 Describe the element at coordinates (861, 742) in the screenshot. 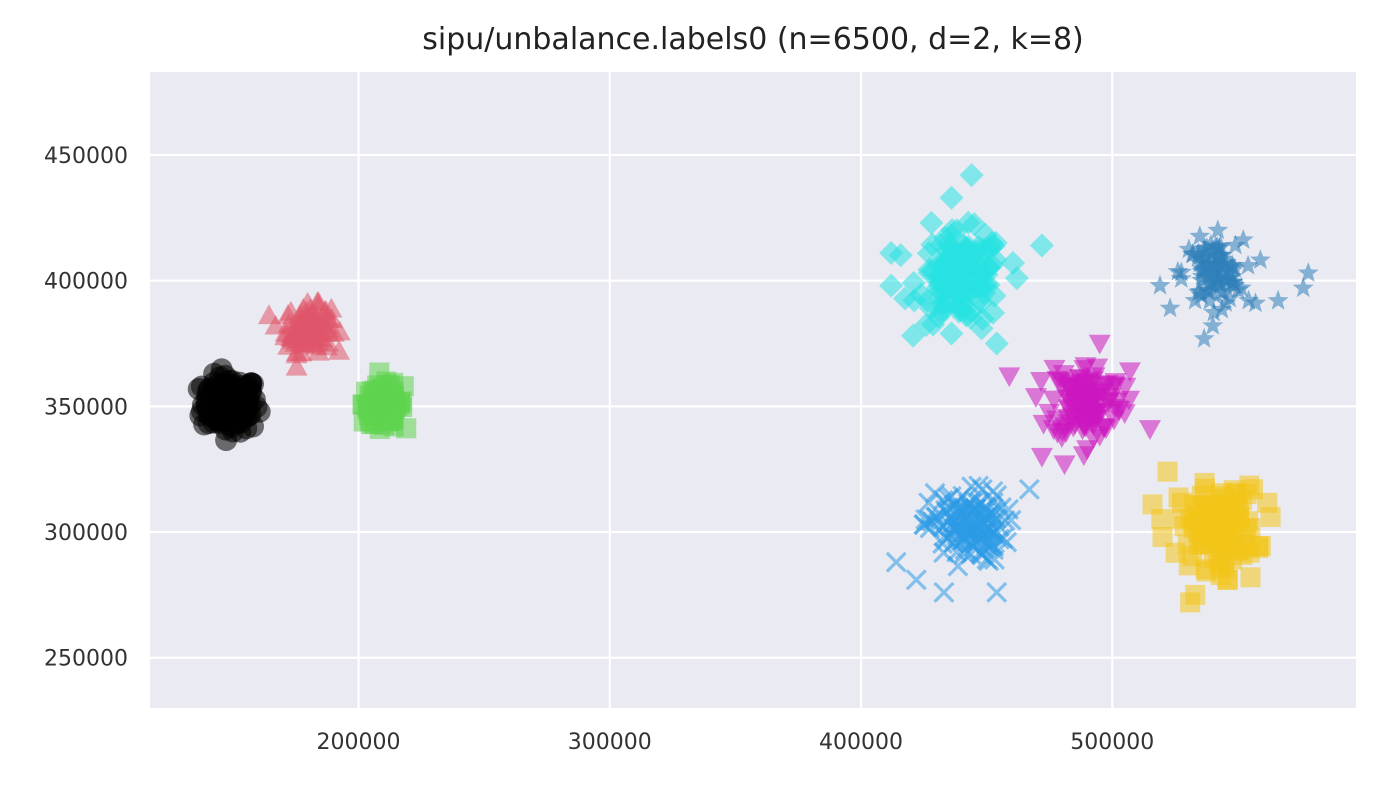

I see `x-tick-label: 400000` at that location.